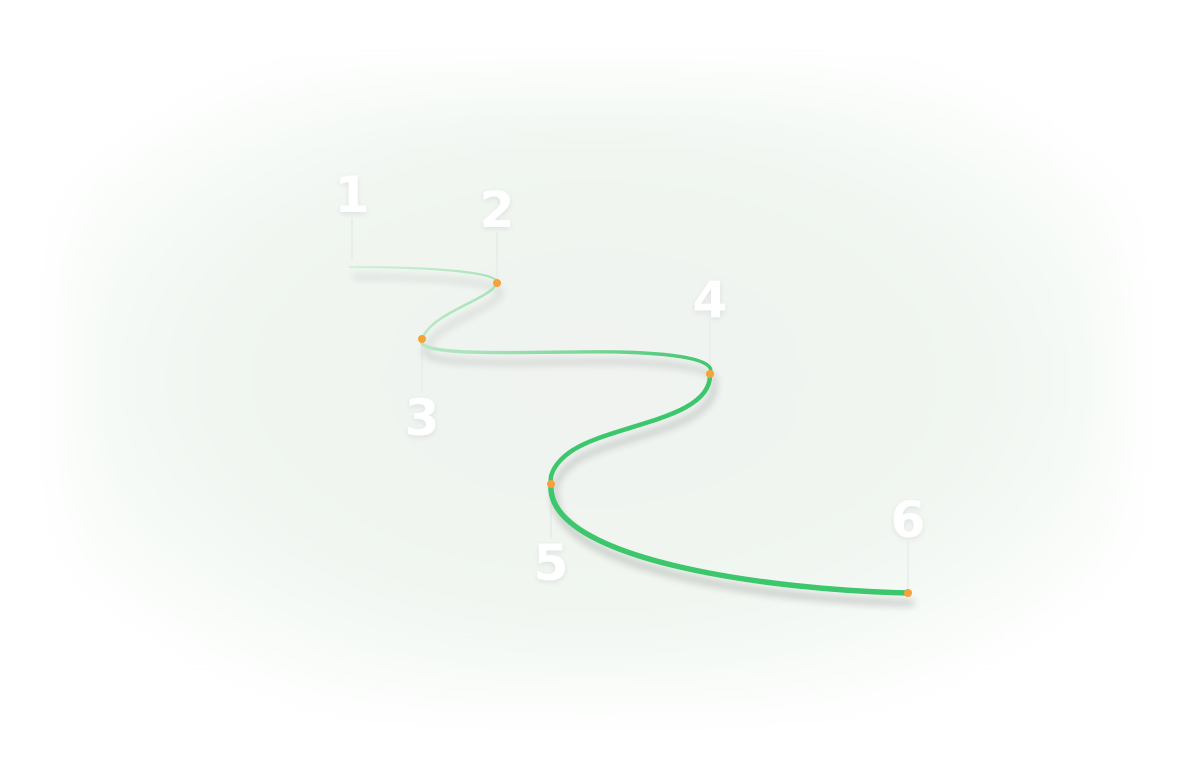  Describe the element at coordinates (908, 520) in the screenshot. I see `step-label-6: 6` at that location.